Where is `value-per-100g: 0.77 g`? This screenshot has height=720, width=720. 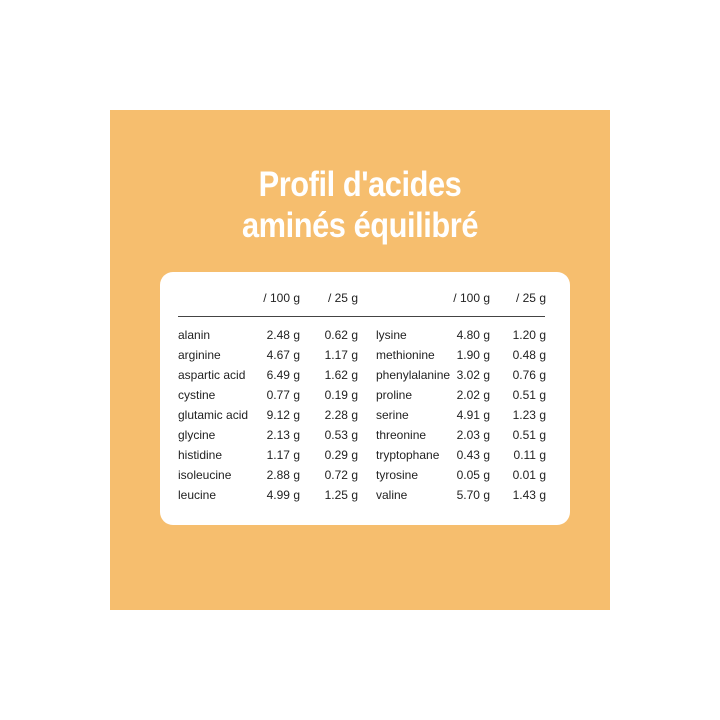
value-per-100g: 0.77 g is located at coordinates (283, 395).